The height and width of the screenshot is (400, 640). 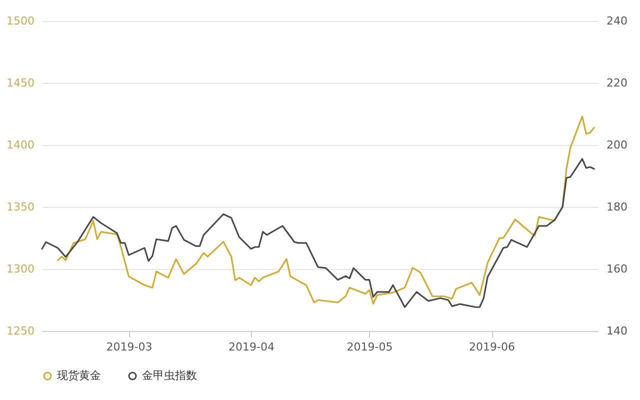 I want to click on y2-tick-label: 160, so click(x=617, y=269).